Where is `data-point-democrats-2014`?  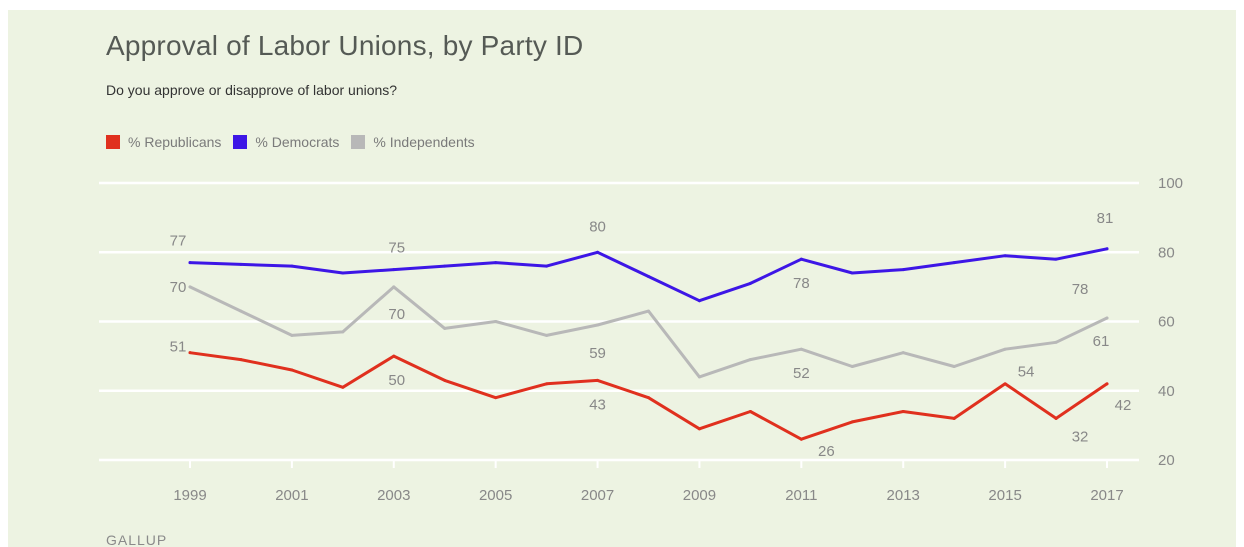 data-point-democrats-2014 is located at coordinates (954, 263).